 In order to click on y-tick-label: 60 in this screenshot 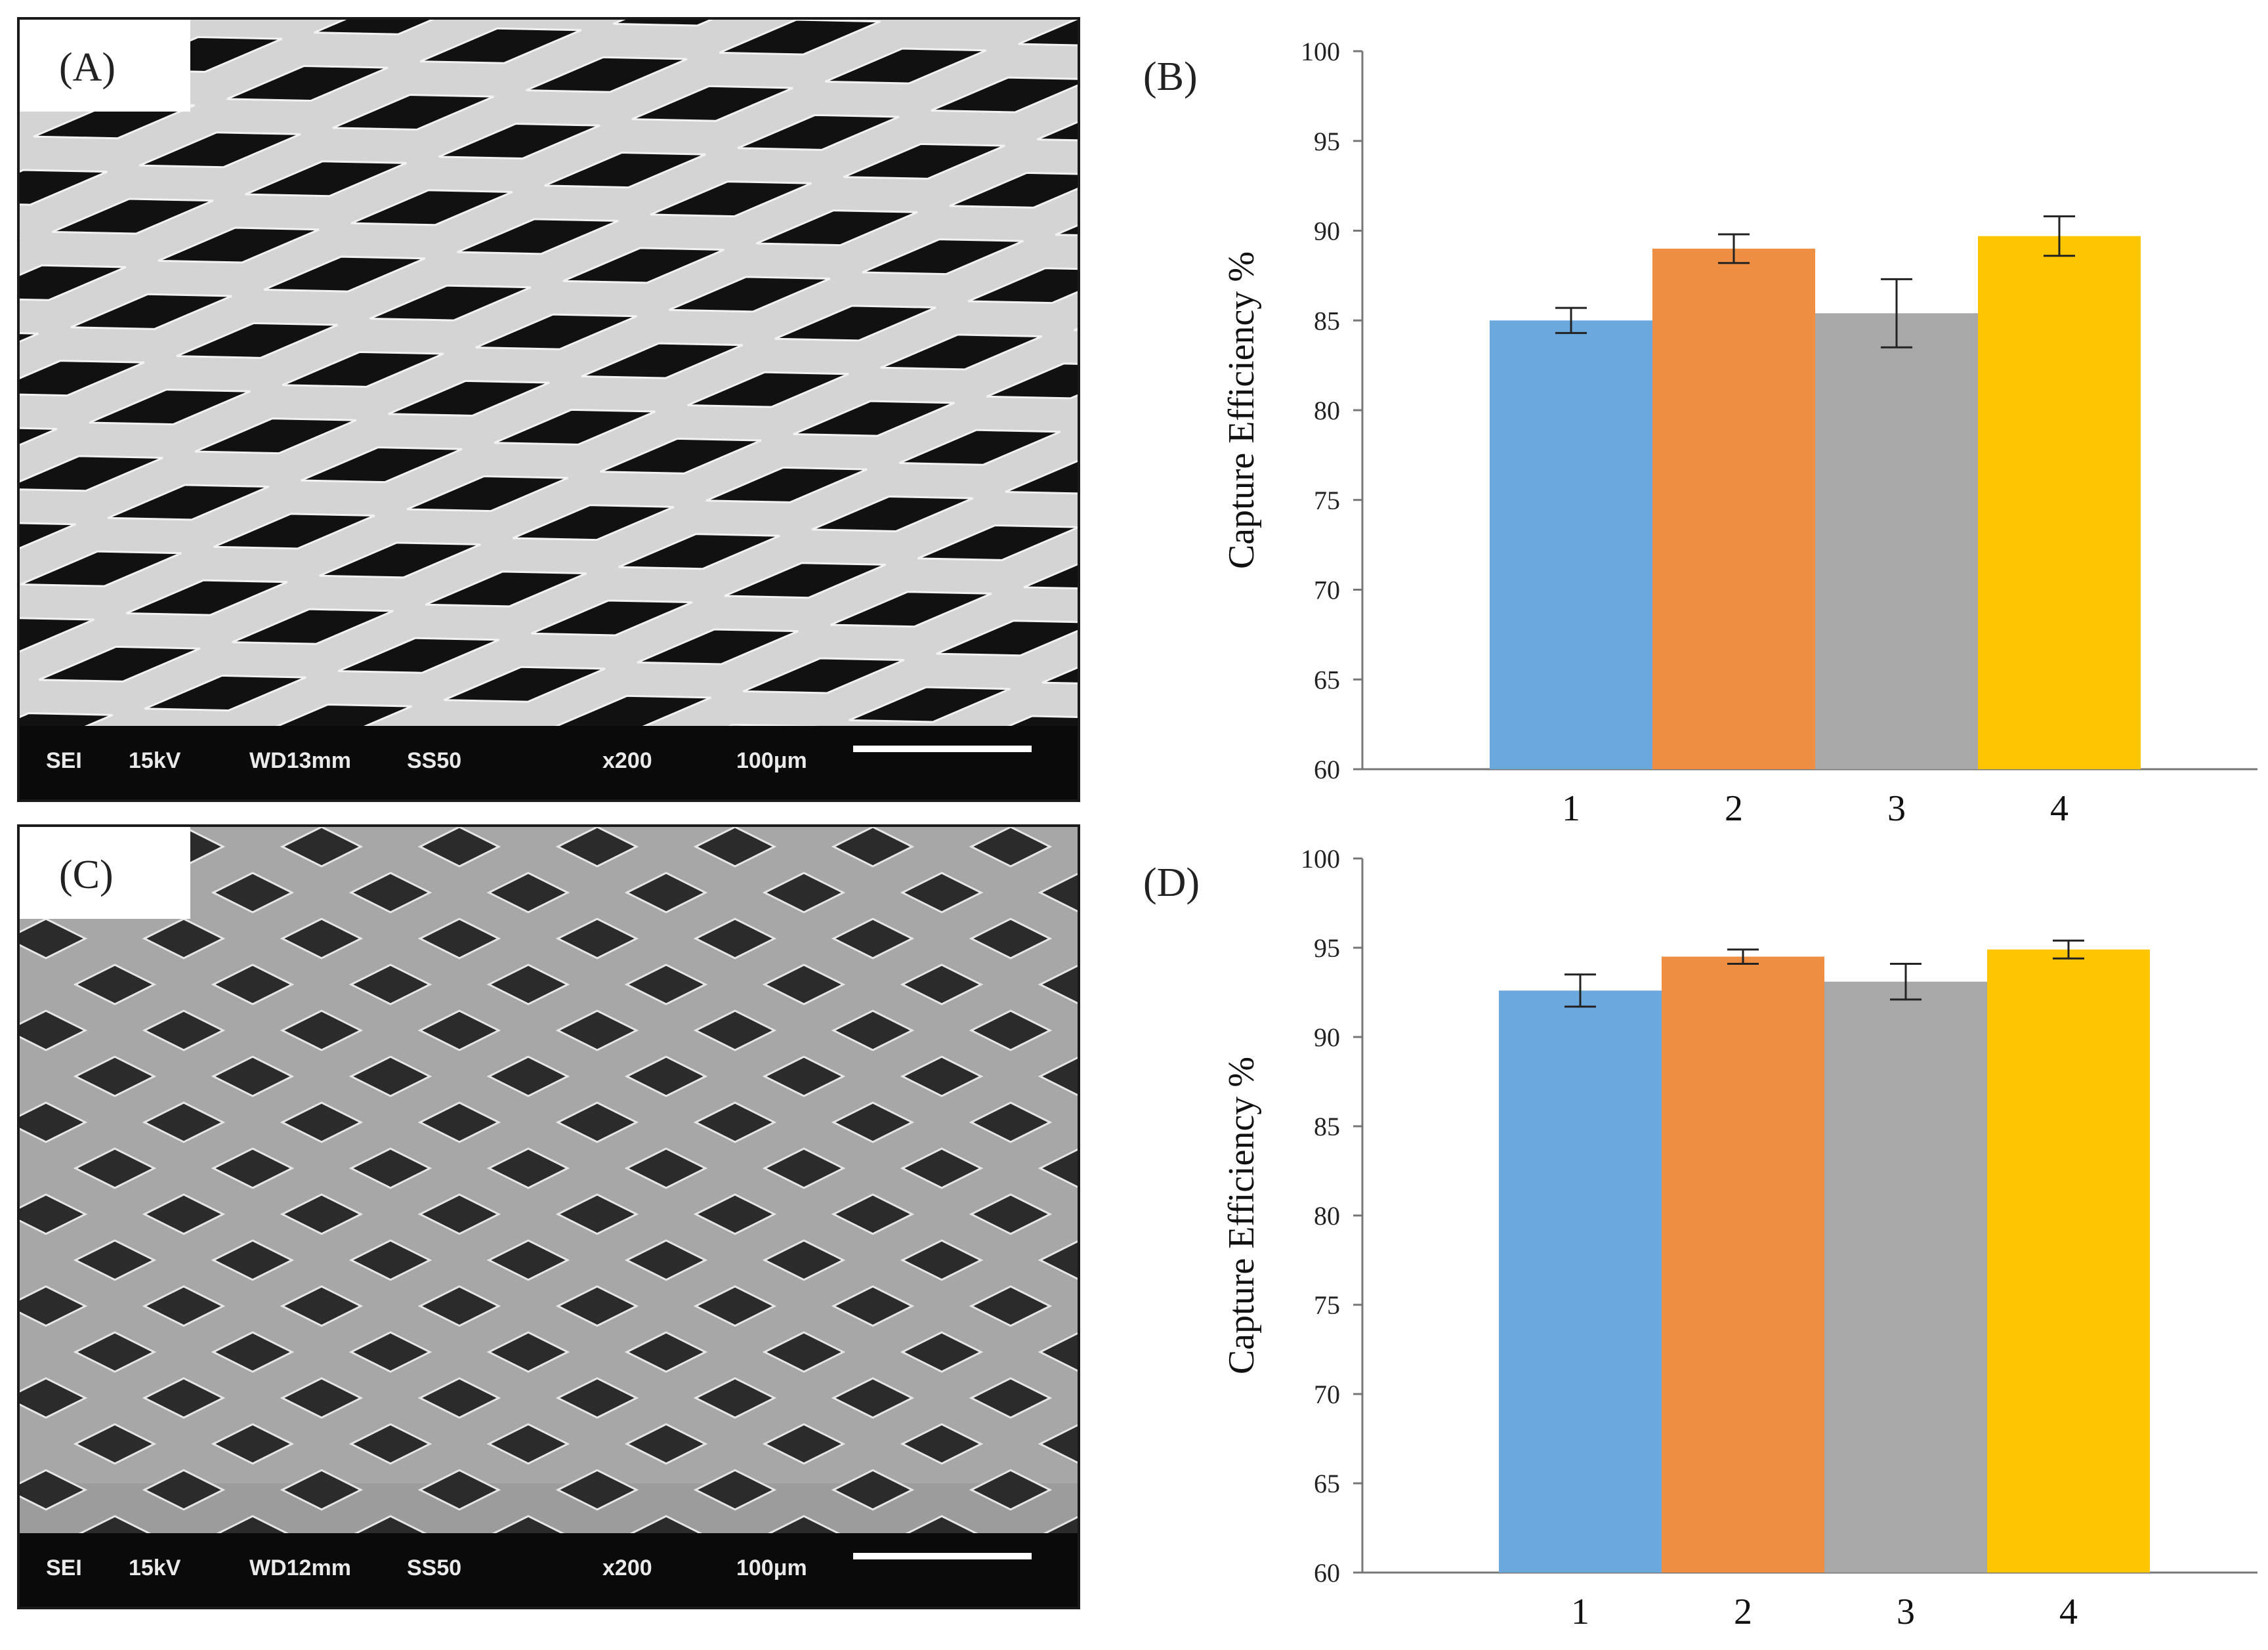, I will do `click(1327, 1573)`.